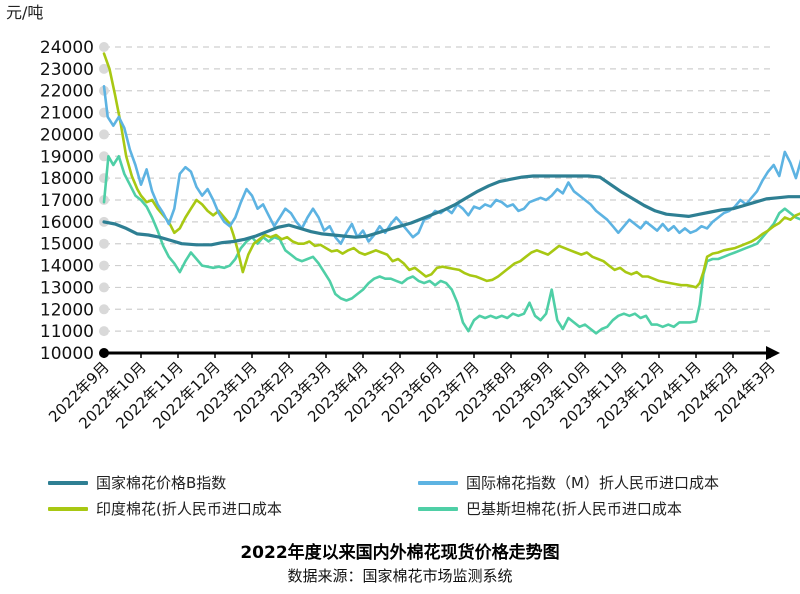 This screenshot has height=594, width=800. Describe the element at coordinates (67, 157) in the screenshot. I see `y-tick-label: 19000` at that location.